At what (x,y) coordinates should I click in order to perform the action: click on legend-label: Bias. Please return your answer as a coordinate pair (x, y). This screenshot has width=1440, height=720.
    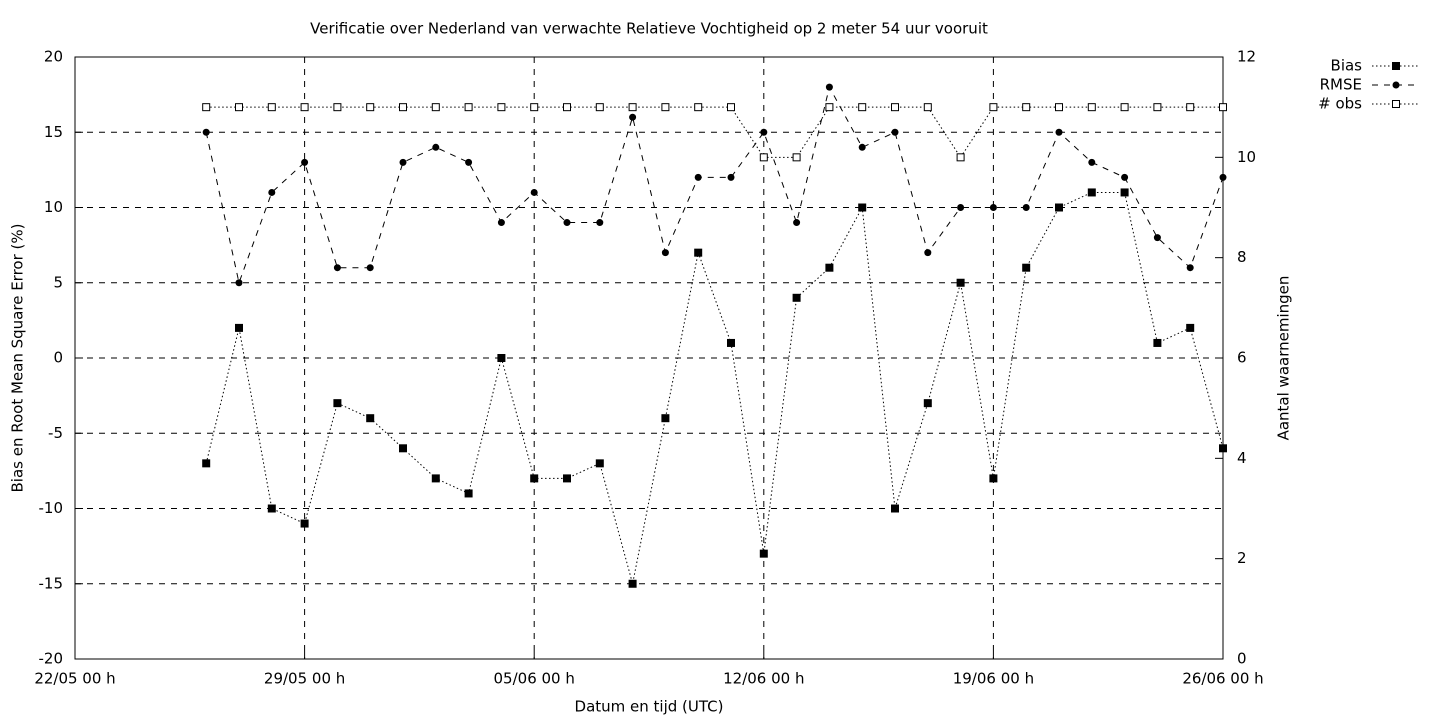
    Looking at the image, I should click on (1347, 66).